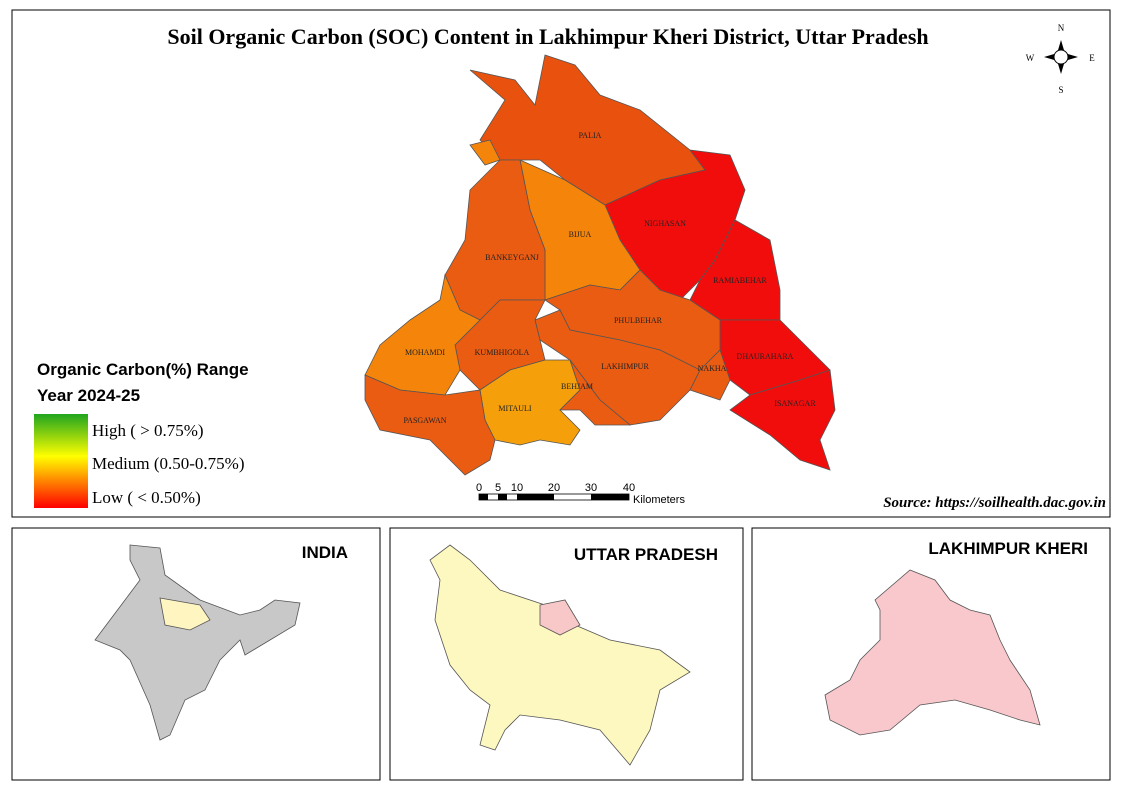  Describe the element at coordinates (591, 488) in the screenshot. I see `scale-tick: 30` at that location.